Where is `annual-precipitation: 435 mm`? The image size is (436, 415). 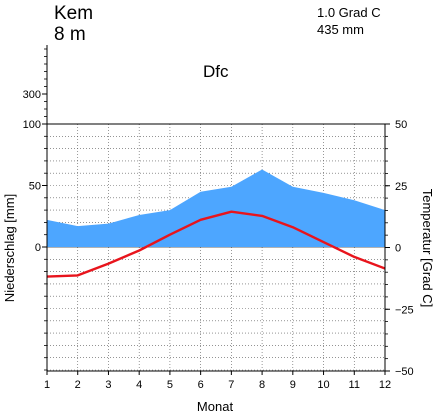
annual-precipitation: 435 mm is located at coordinates (340, 29).